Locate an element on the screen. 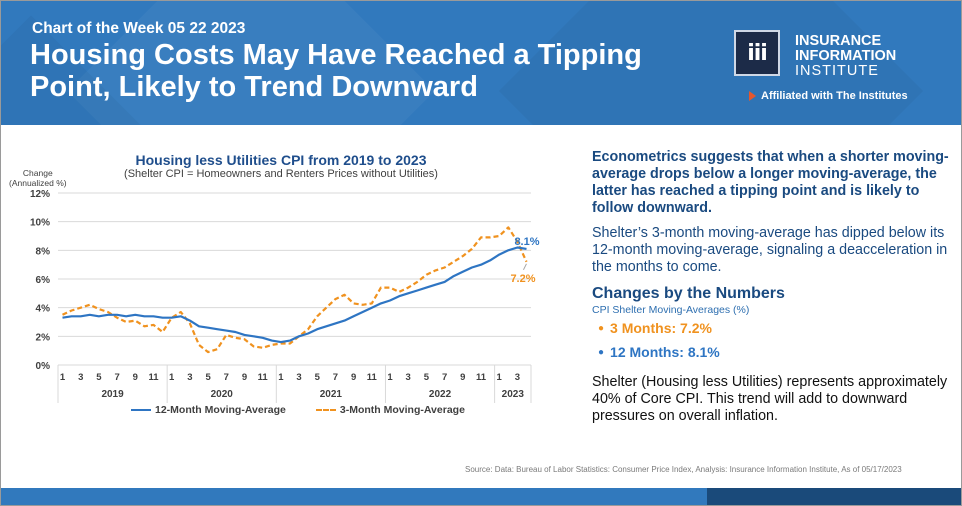 This screenshot has height=506, width=962. series-3-month-line is located at coordinates (295, 290).